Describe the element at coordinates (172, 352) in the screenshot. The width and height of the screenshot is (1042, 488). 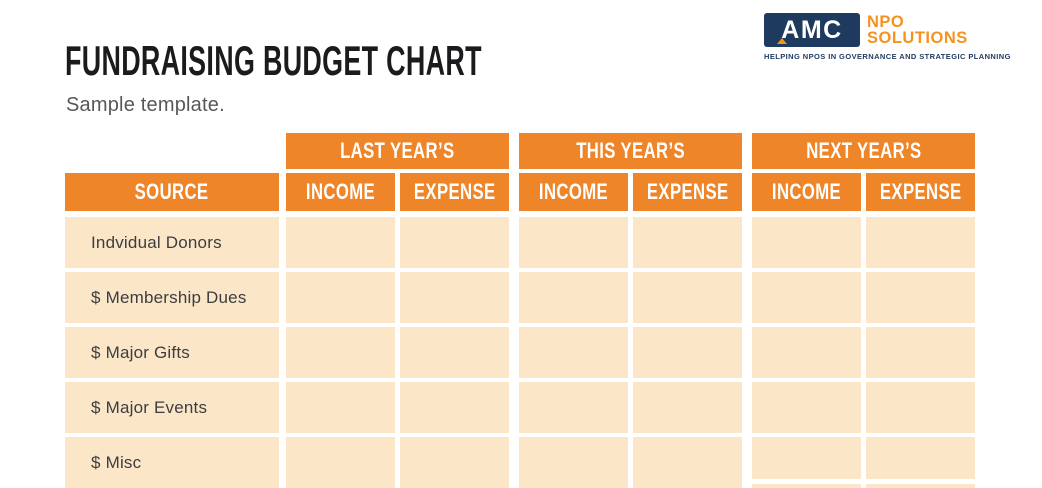
I see `row-label-cell: $ Major Gifts` at that location.